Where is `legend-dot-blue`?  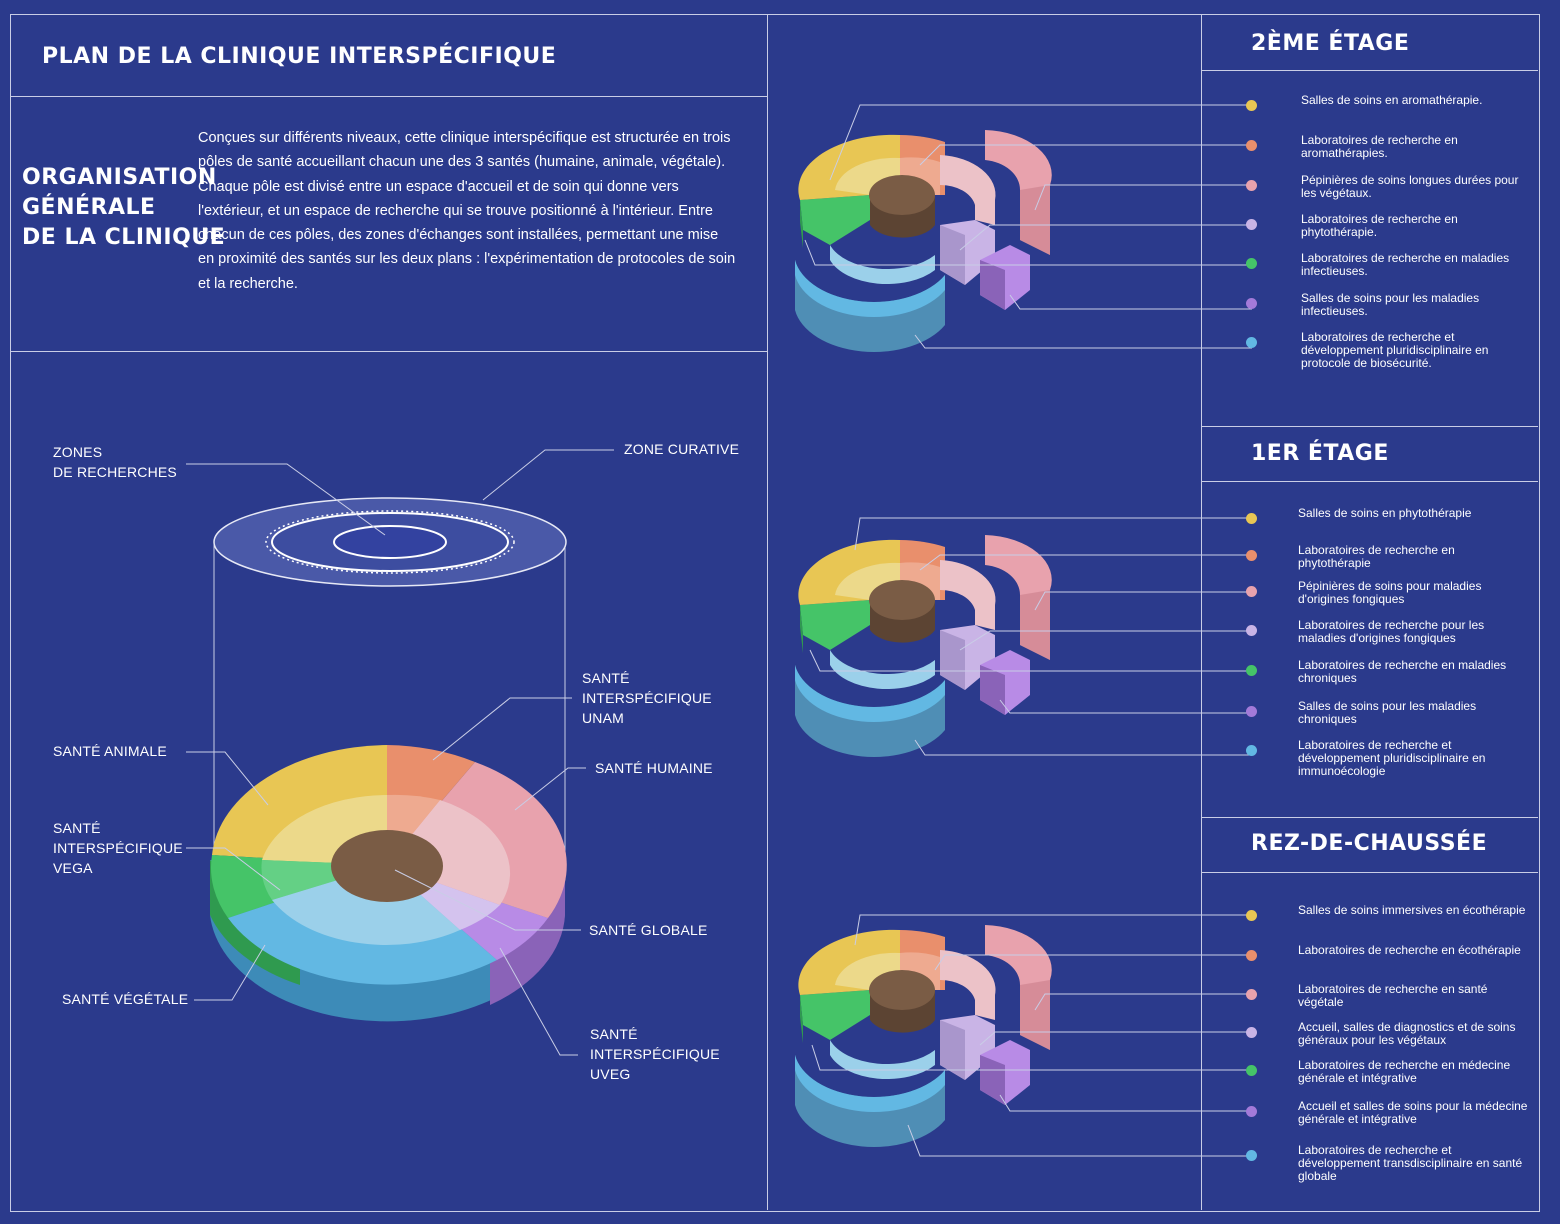
legend-dot-blue is located at coordinates (1251, 342).